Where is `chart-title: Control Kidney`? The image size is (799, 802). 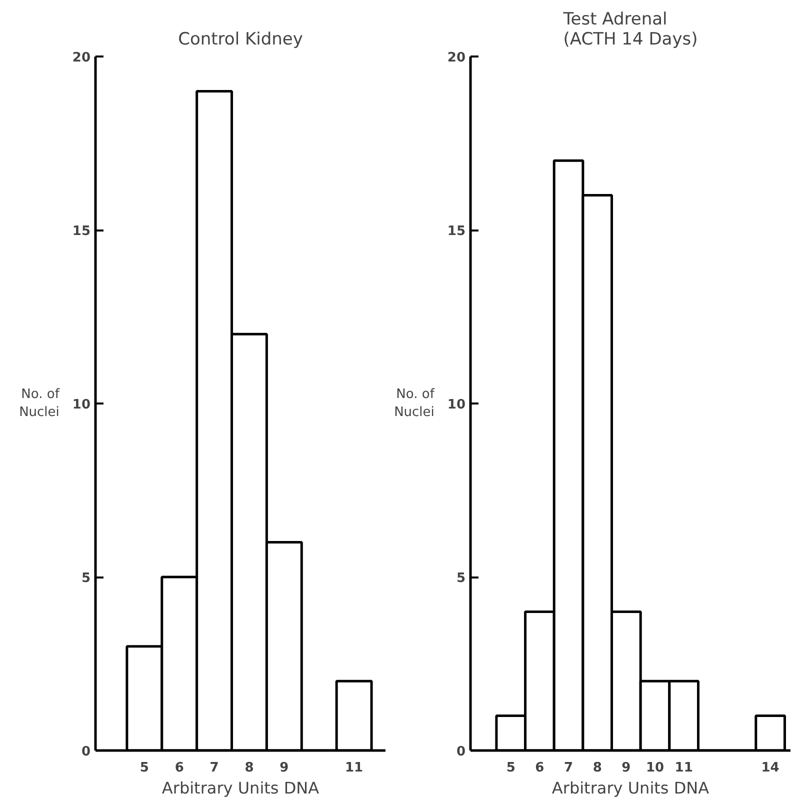 chart-title: Control Kidney is located at coordinates (240, 40).